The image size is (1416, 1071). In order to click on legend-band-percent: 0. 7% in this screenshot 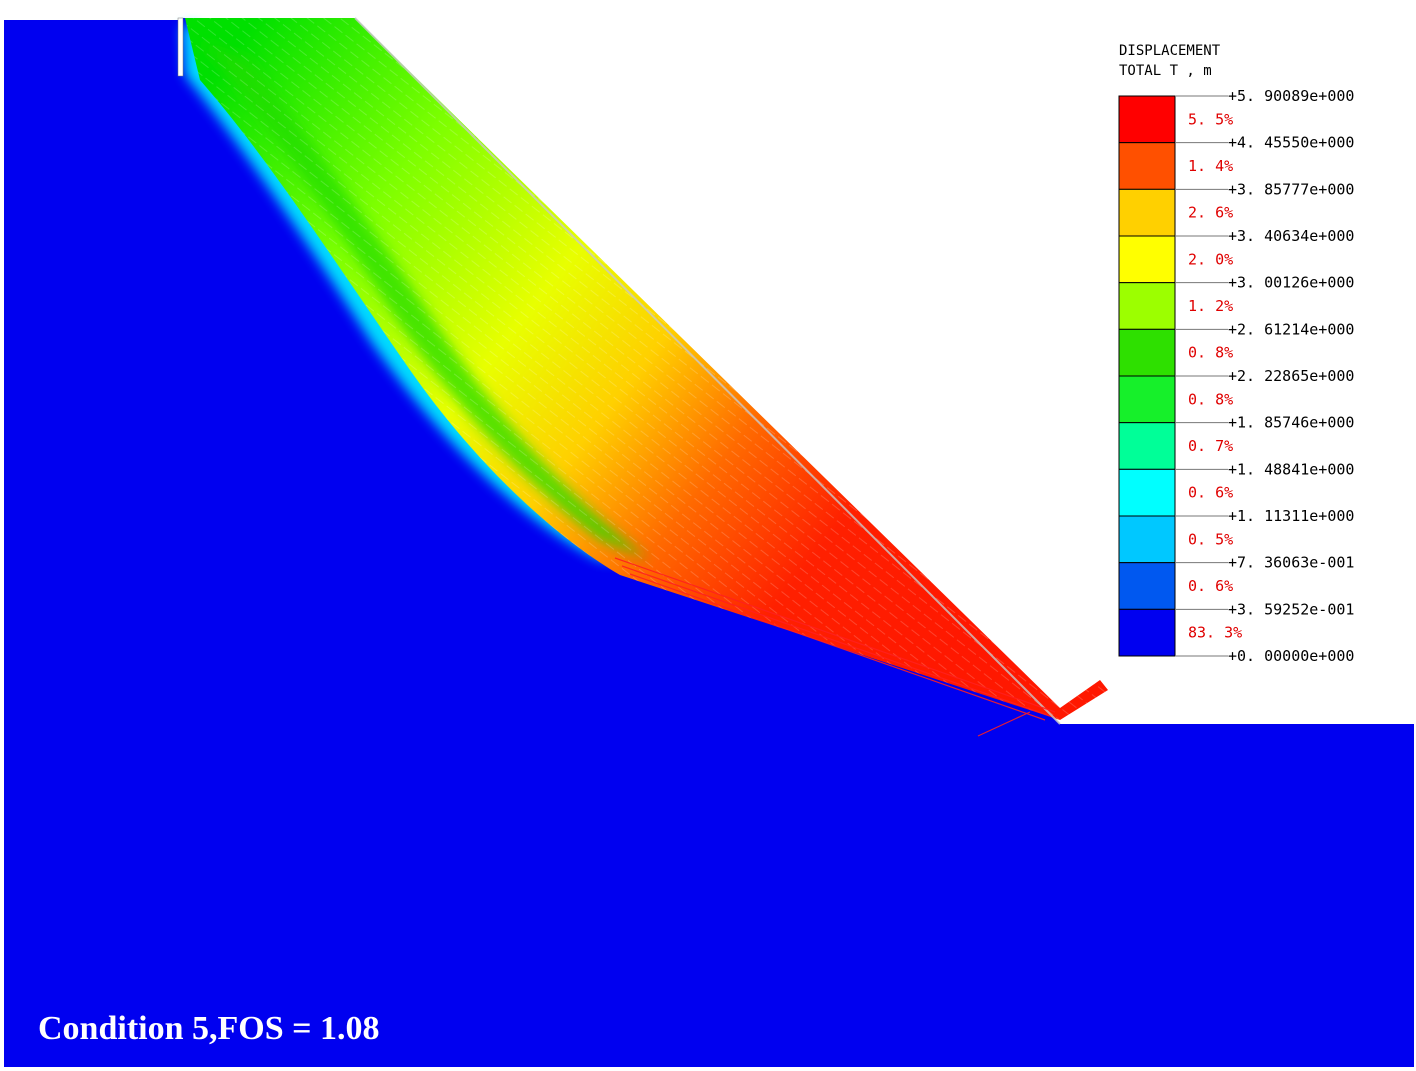, I will do `click(1210, 446)`.